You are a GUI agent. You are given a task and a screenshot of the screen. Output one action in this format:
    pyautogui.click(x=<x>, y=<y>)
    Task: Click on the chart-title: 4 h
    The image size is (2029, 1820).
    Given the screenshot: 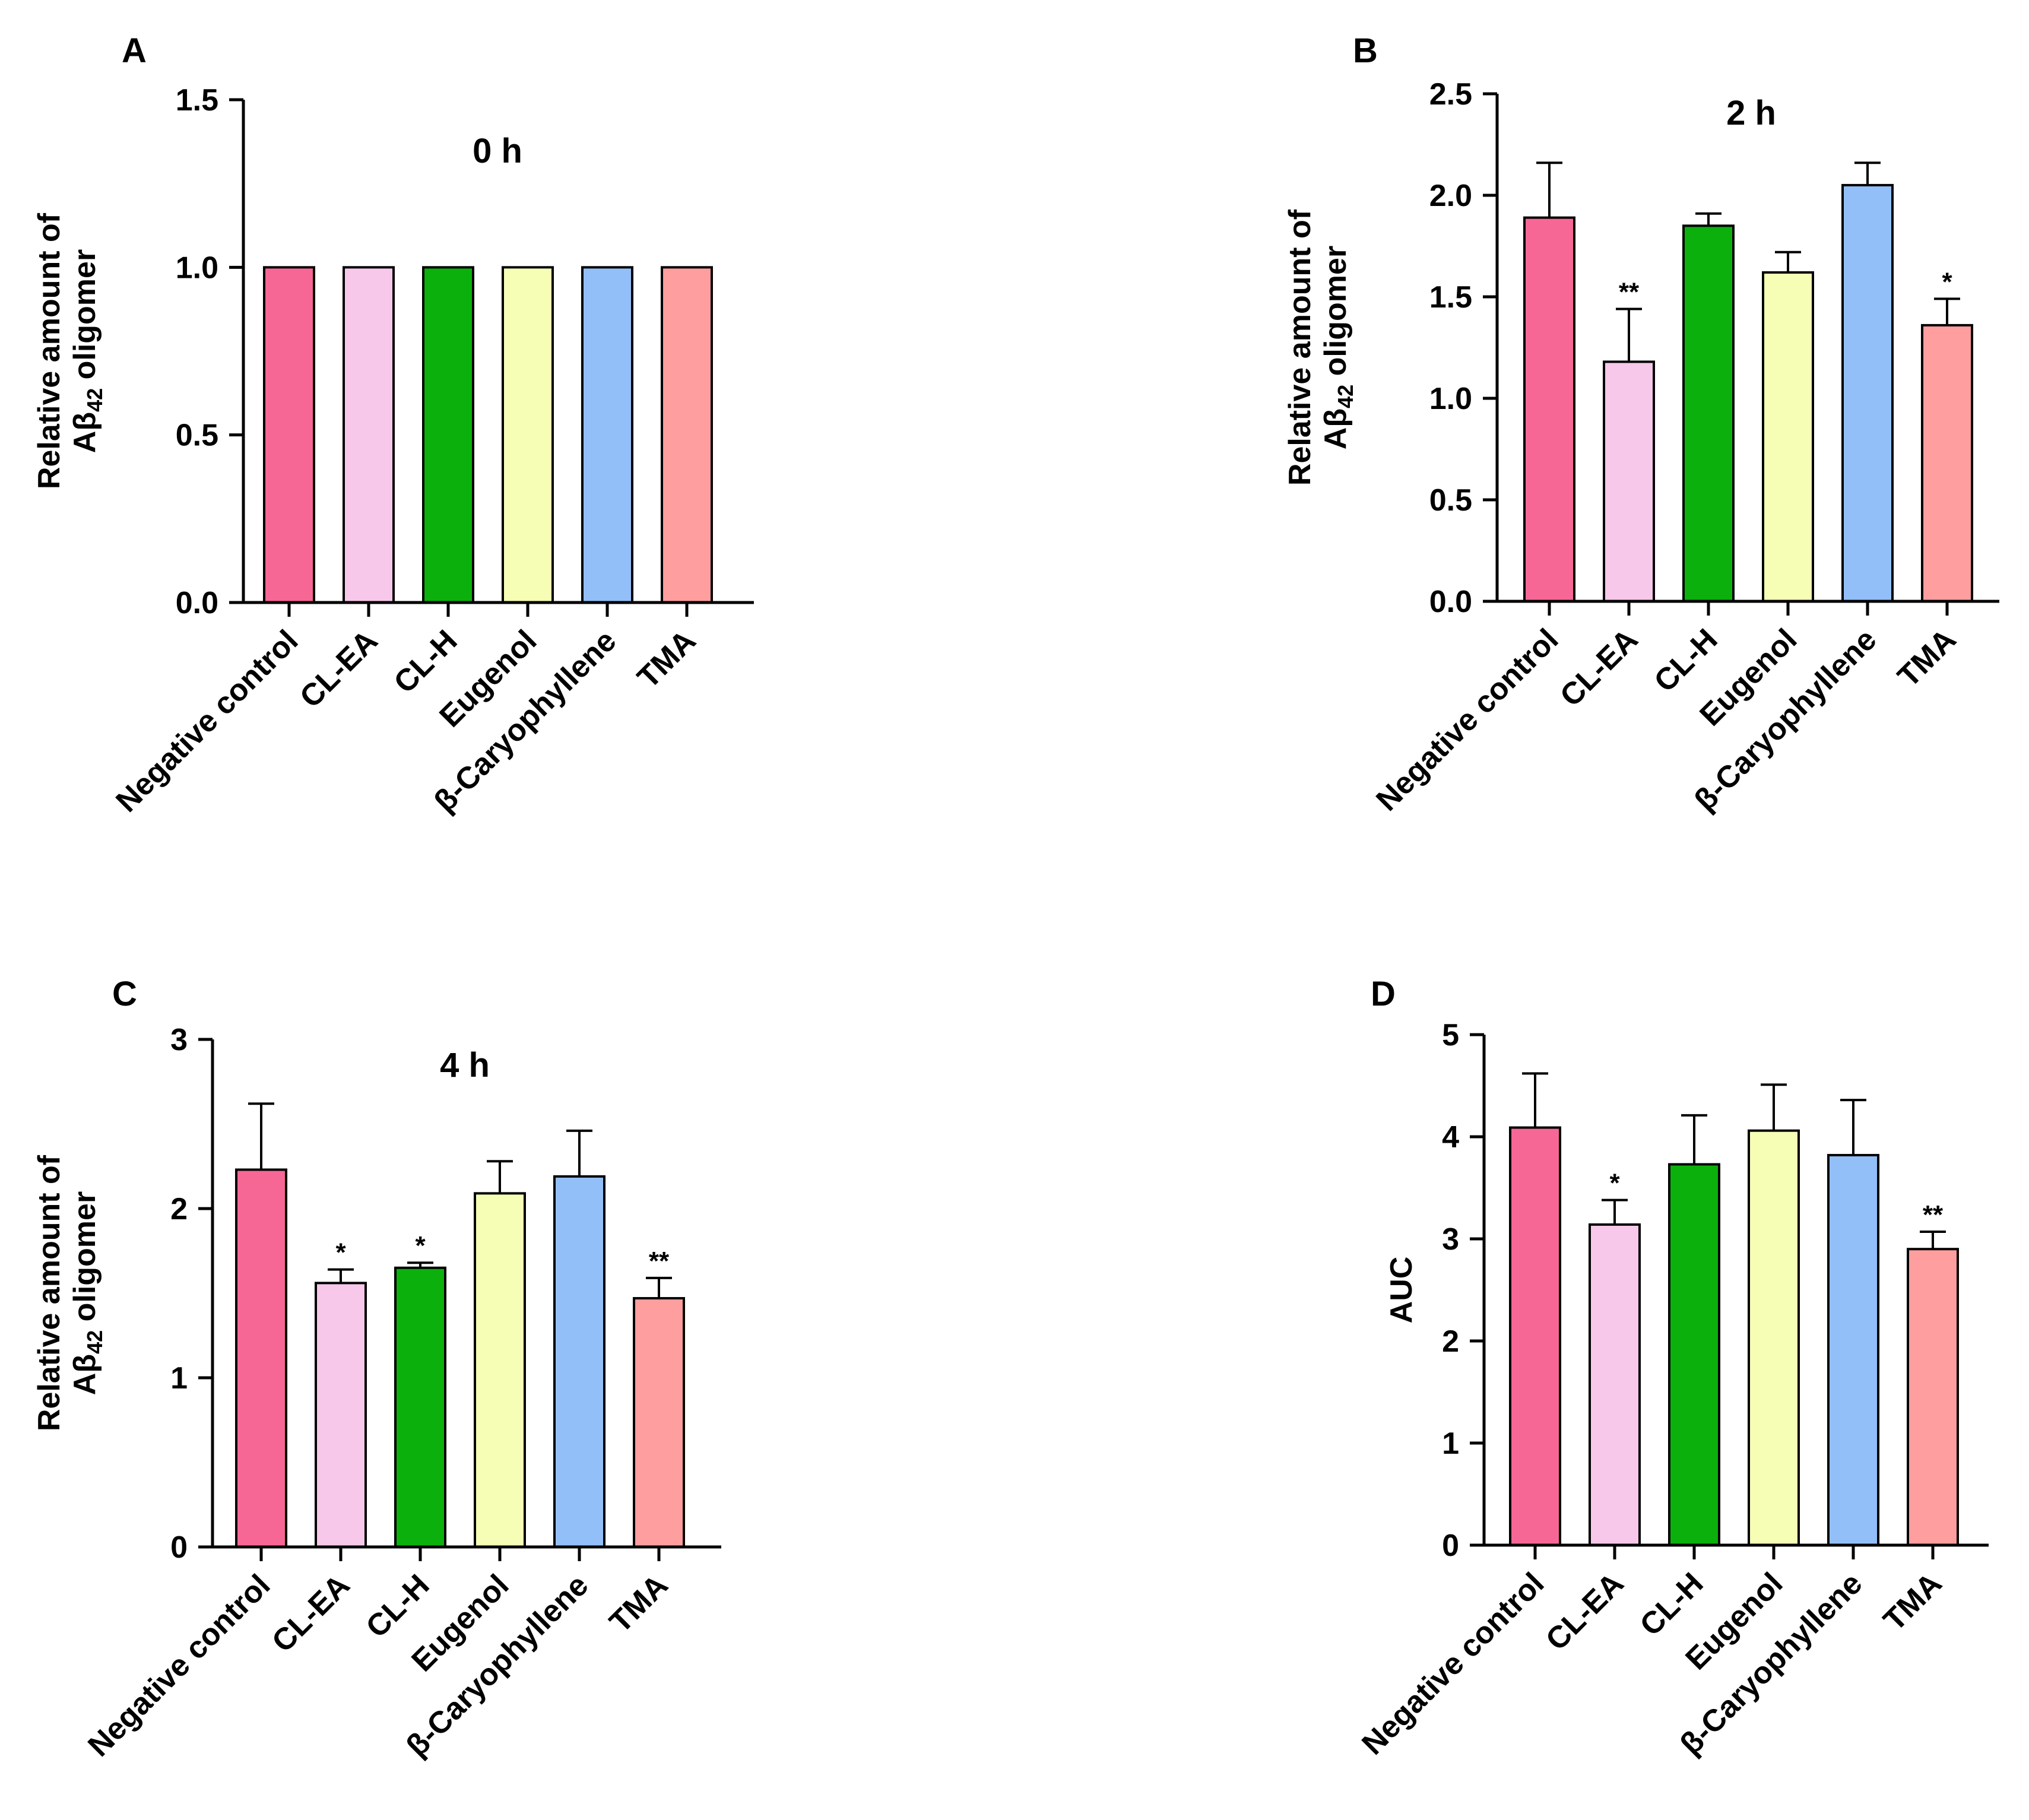 What is the action you would take?
    pyautogui.click(x=465, y=1065)
    